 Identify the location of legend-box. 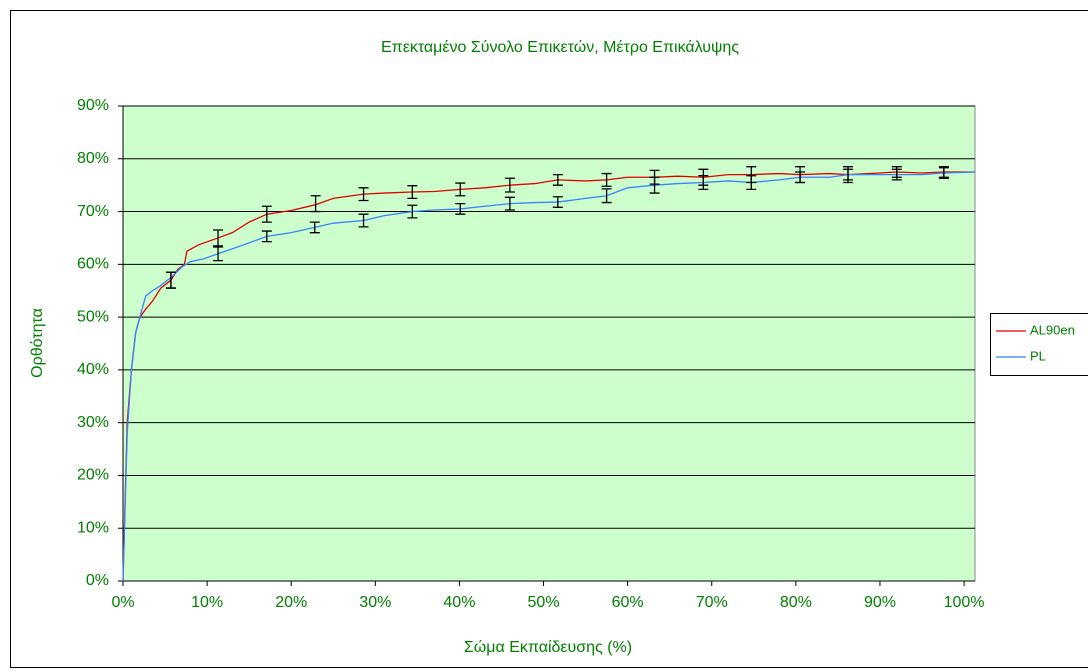
(1039, 344).